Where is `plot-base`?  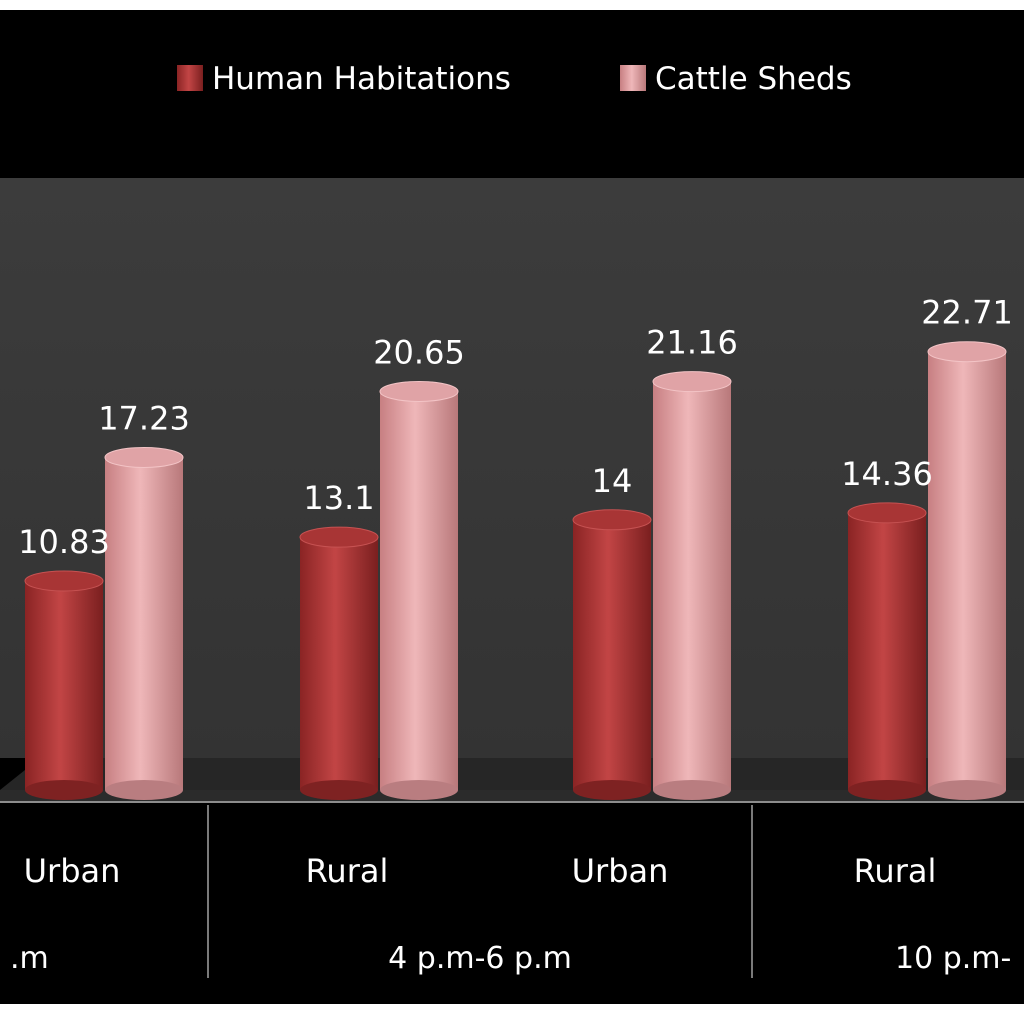 plot-base is located at coordinates (512, 796).